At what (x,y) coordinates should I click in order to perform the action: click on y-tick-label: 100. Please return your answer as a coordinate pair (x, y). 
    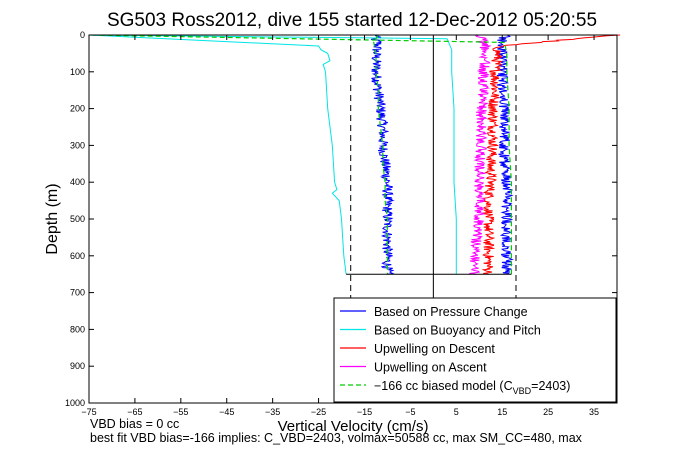
    Looking at the image, I should click on (77, 72).